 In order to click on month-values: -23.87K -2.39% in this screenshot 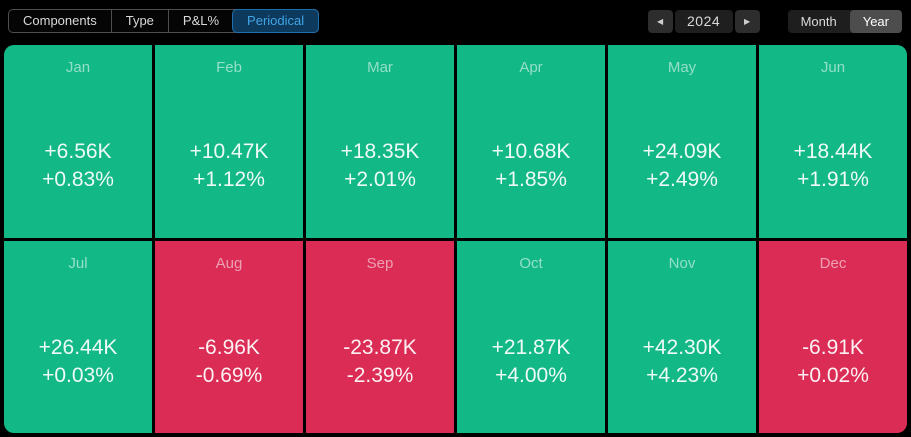, I will do `click(380, 362)`.